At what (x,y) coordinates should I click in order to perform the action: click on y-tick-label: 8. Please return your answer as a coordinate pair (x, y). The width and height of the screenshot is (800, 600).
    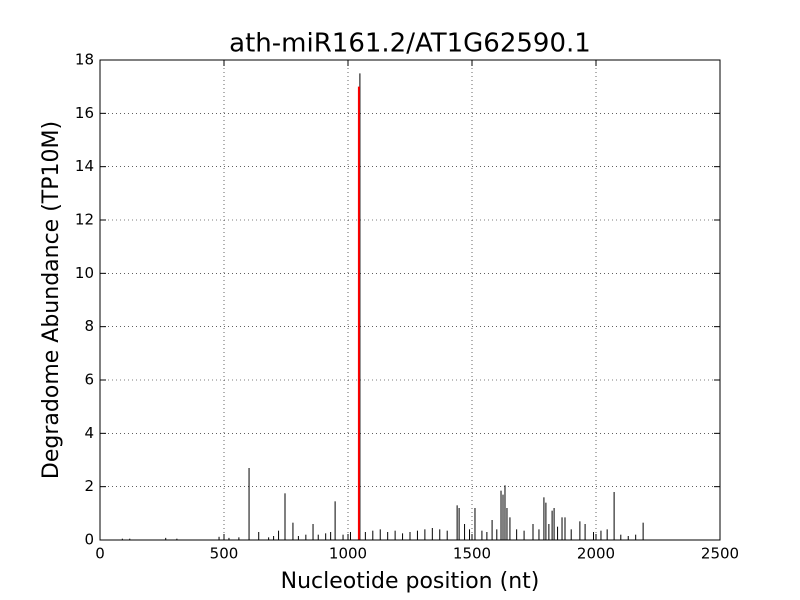
    Looking at the image, I should click on (89, 326).